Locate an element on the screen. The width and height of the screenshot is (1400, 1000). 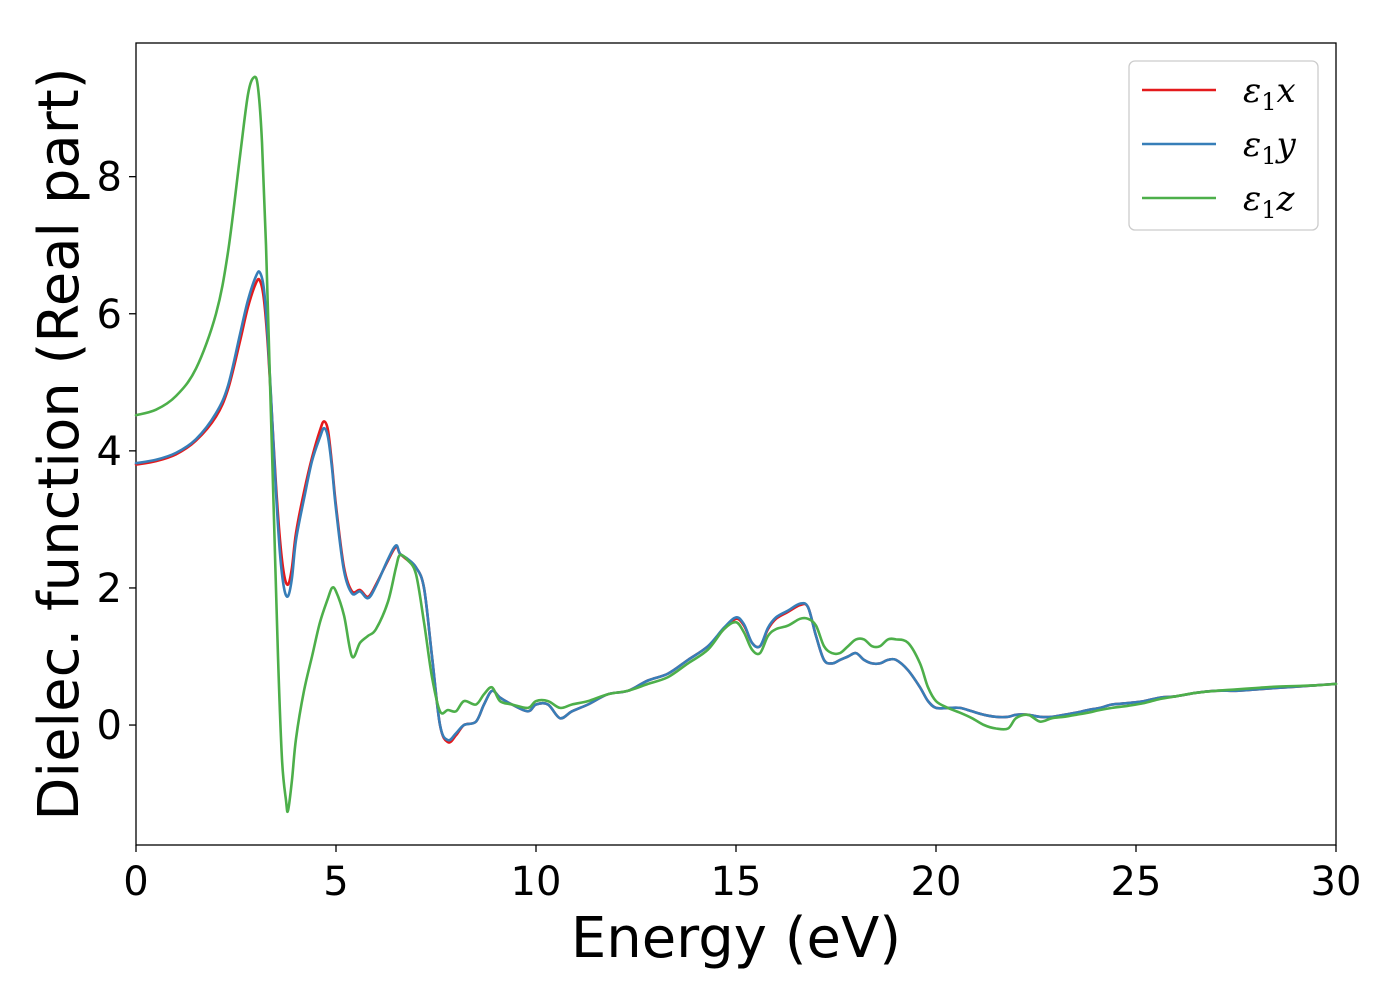
x-axis-ticks: 0 5 10 15 20 25 30 is located at coordinates (742, 875).